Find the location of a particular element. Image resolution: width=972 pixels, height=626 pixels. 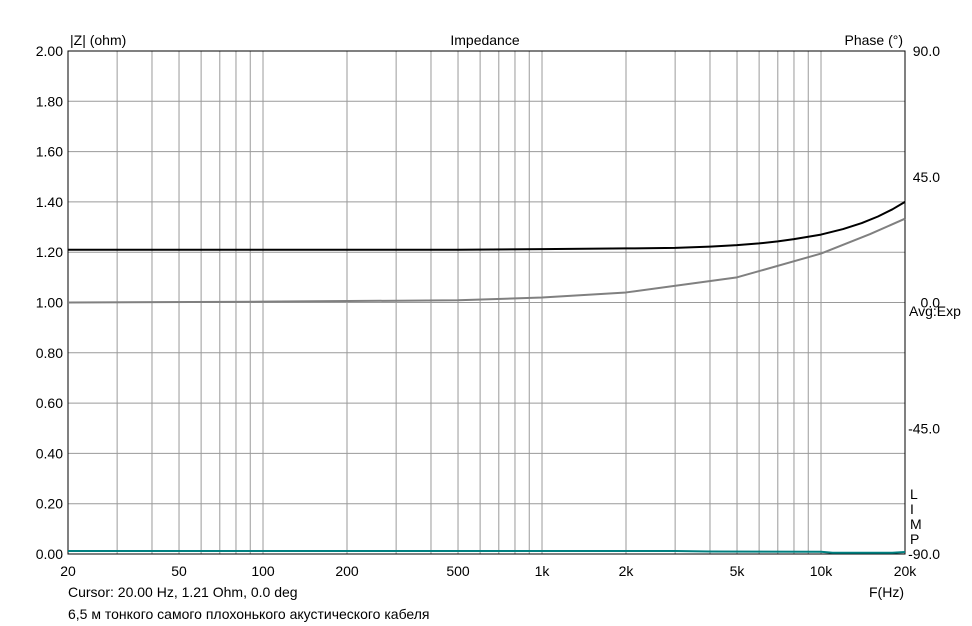

y-tick-label: 1.00 is located at coordinates (49, 303).